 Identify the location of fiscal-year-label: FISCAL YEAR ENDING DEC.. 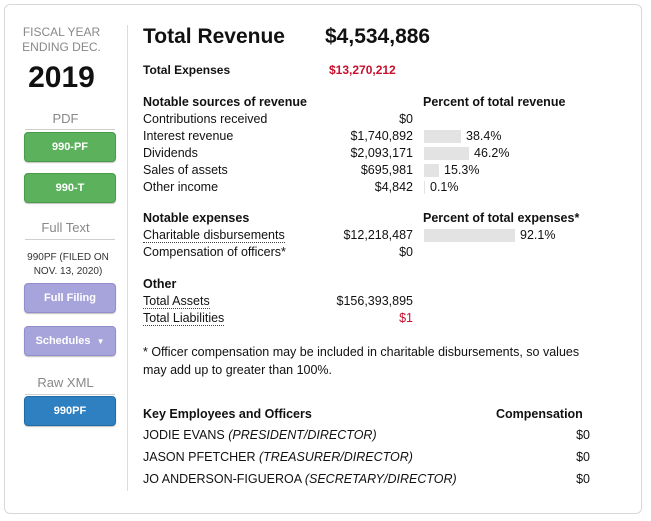
(61, 40).